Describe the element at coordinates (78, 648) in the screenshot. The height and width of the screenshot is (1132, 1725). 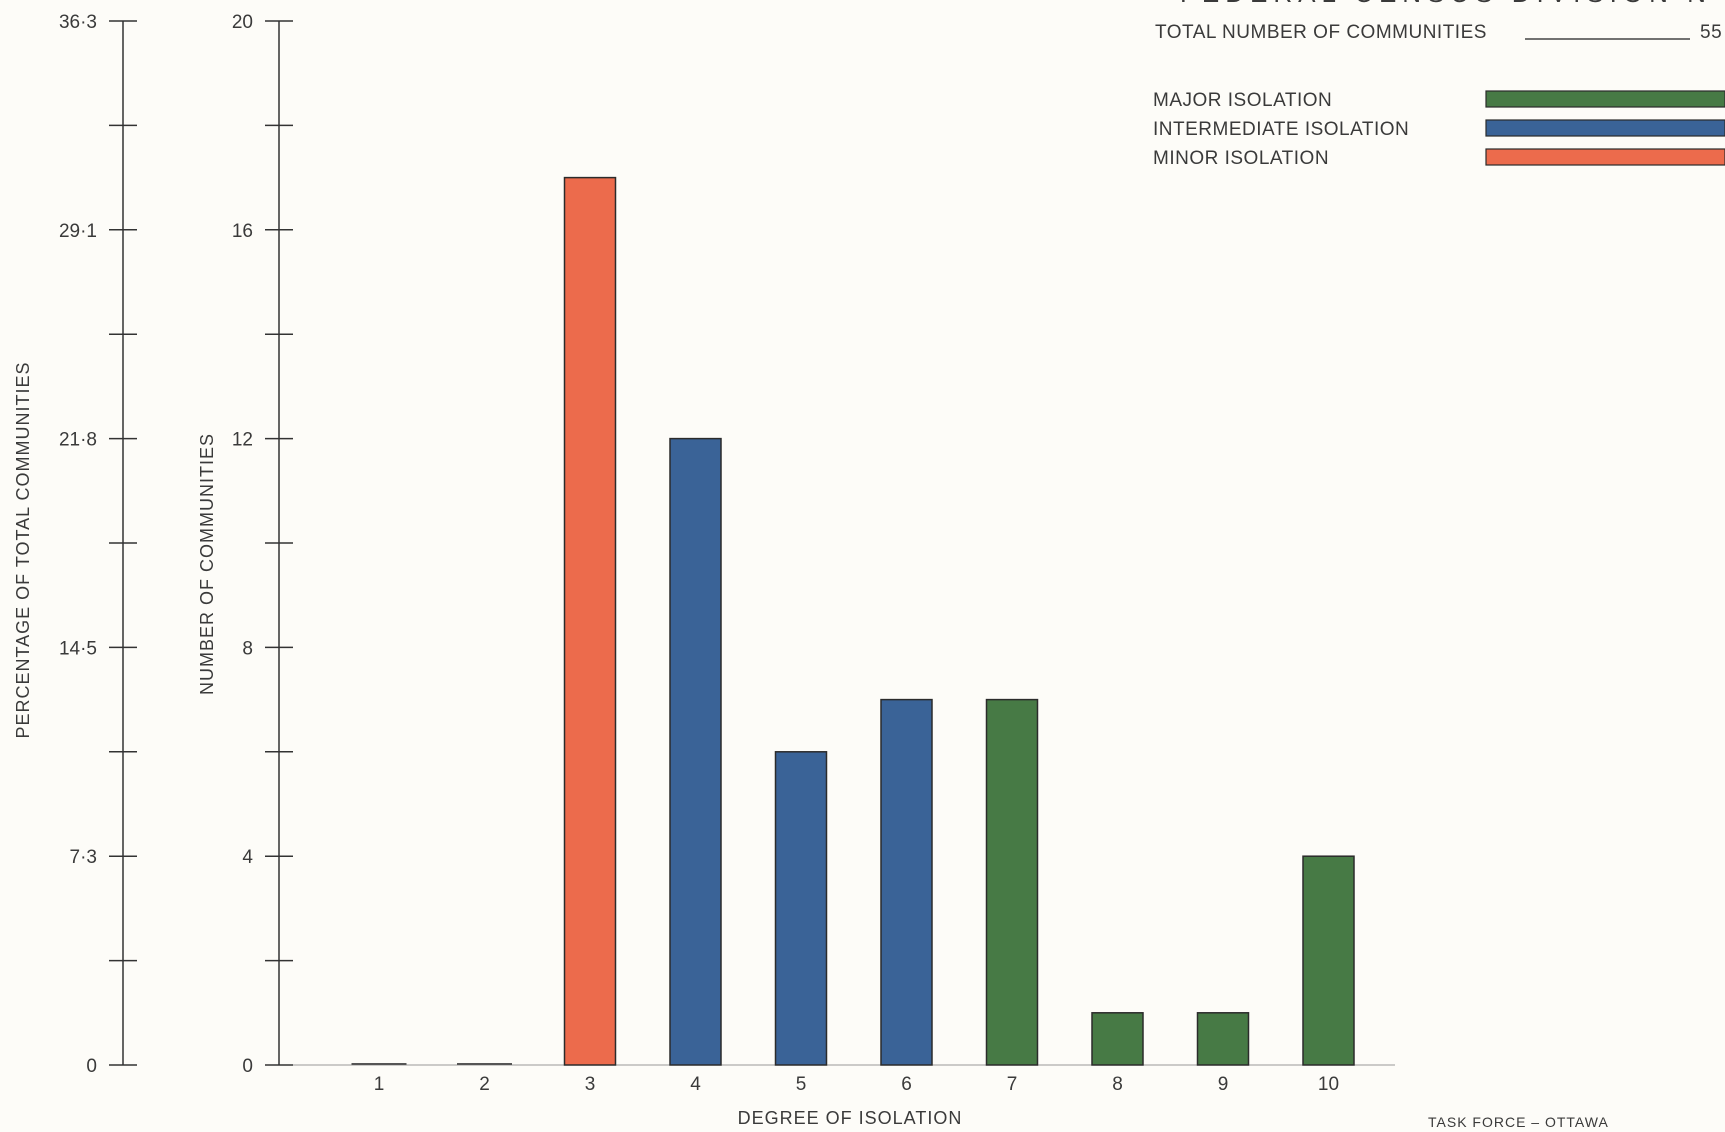
I see `y-tick-label-secondary: 14·5` at that location.